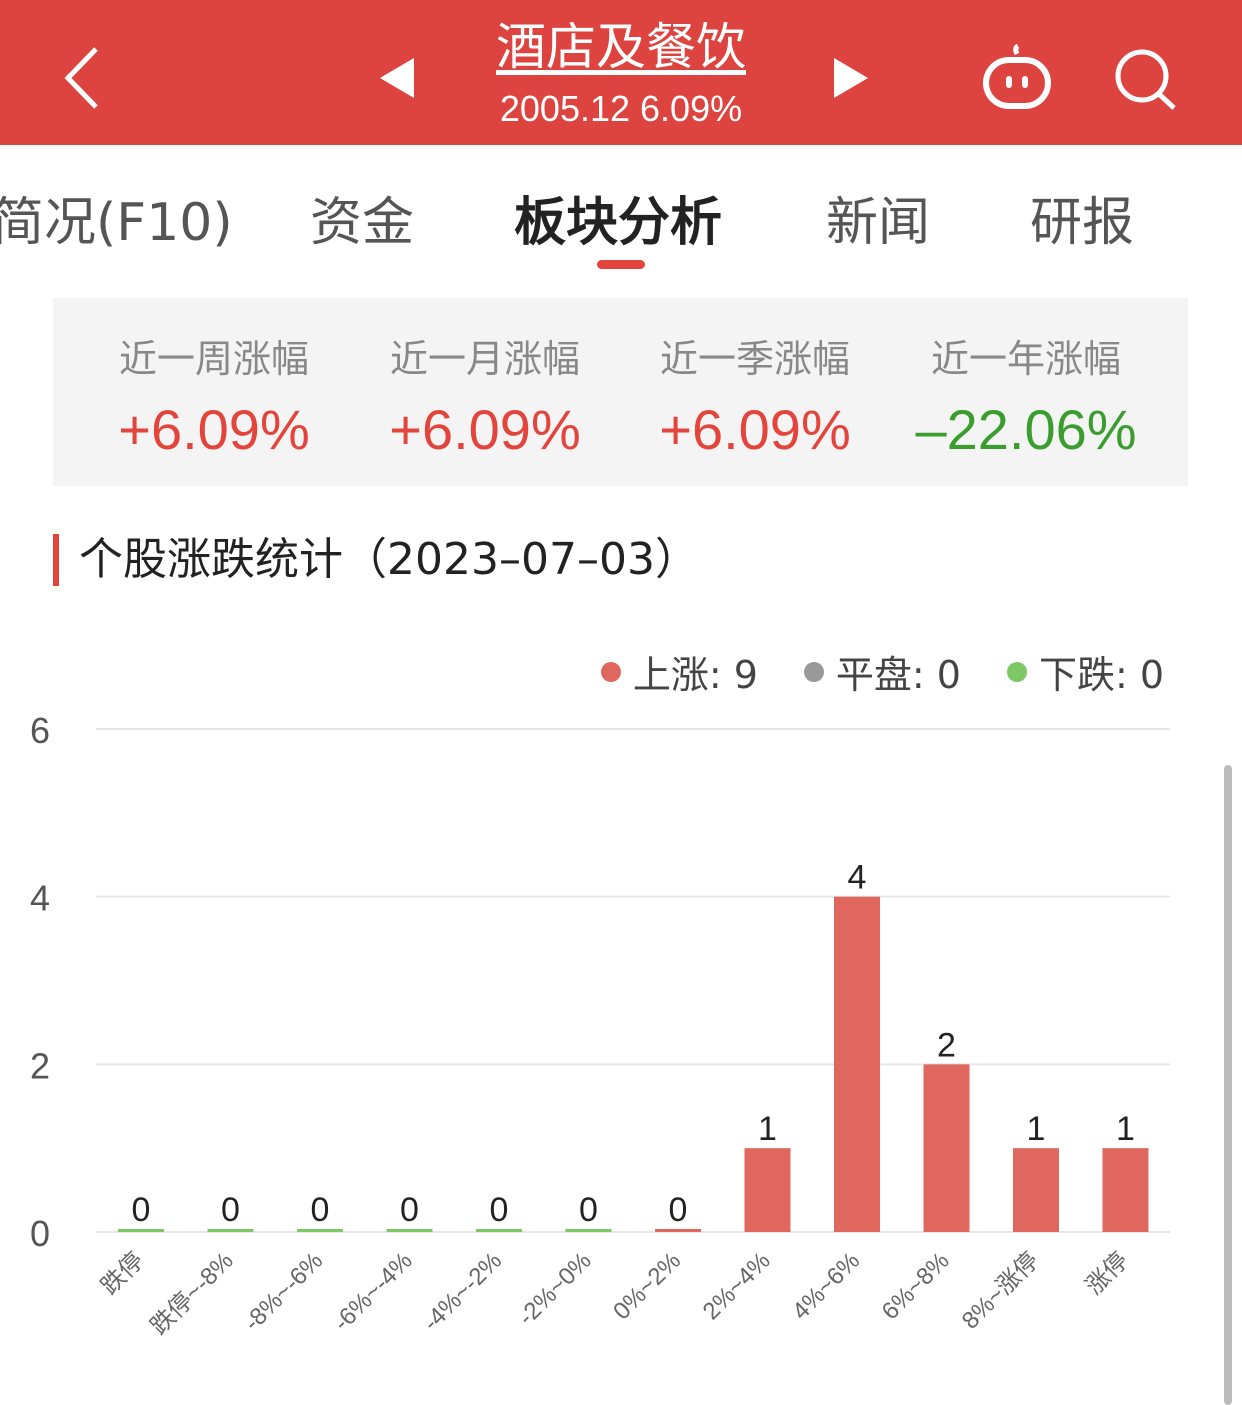 This screenshot has height=1405, width=1242. What do you see at coordinates (555, 1289) in the screenshot?
I see `x-tick-label: -2%~0%` at bounding box center [555, 1289].